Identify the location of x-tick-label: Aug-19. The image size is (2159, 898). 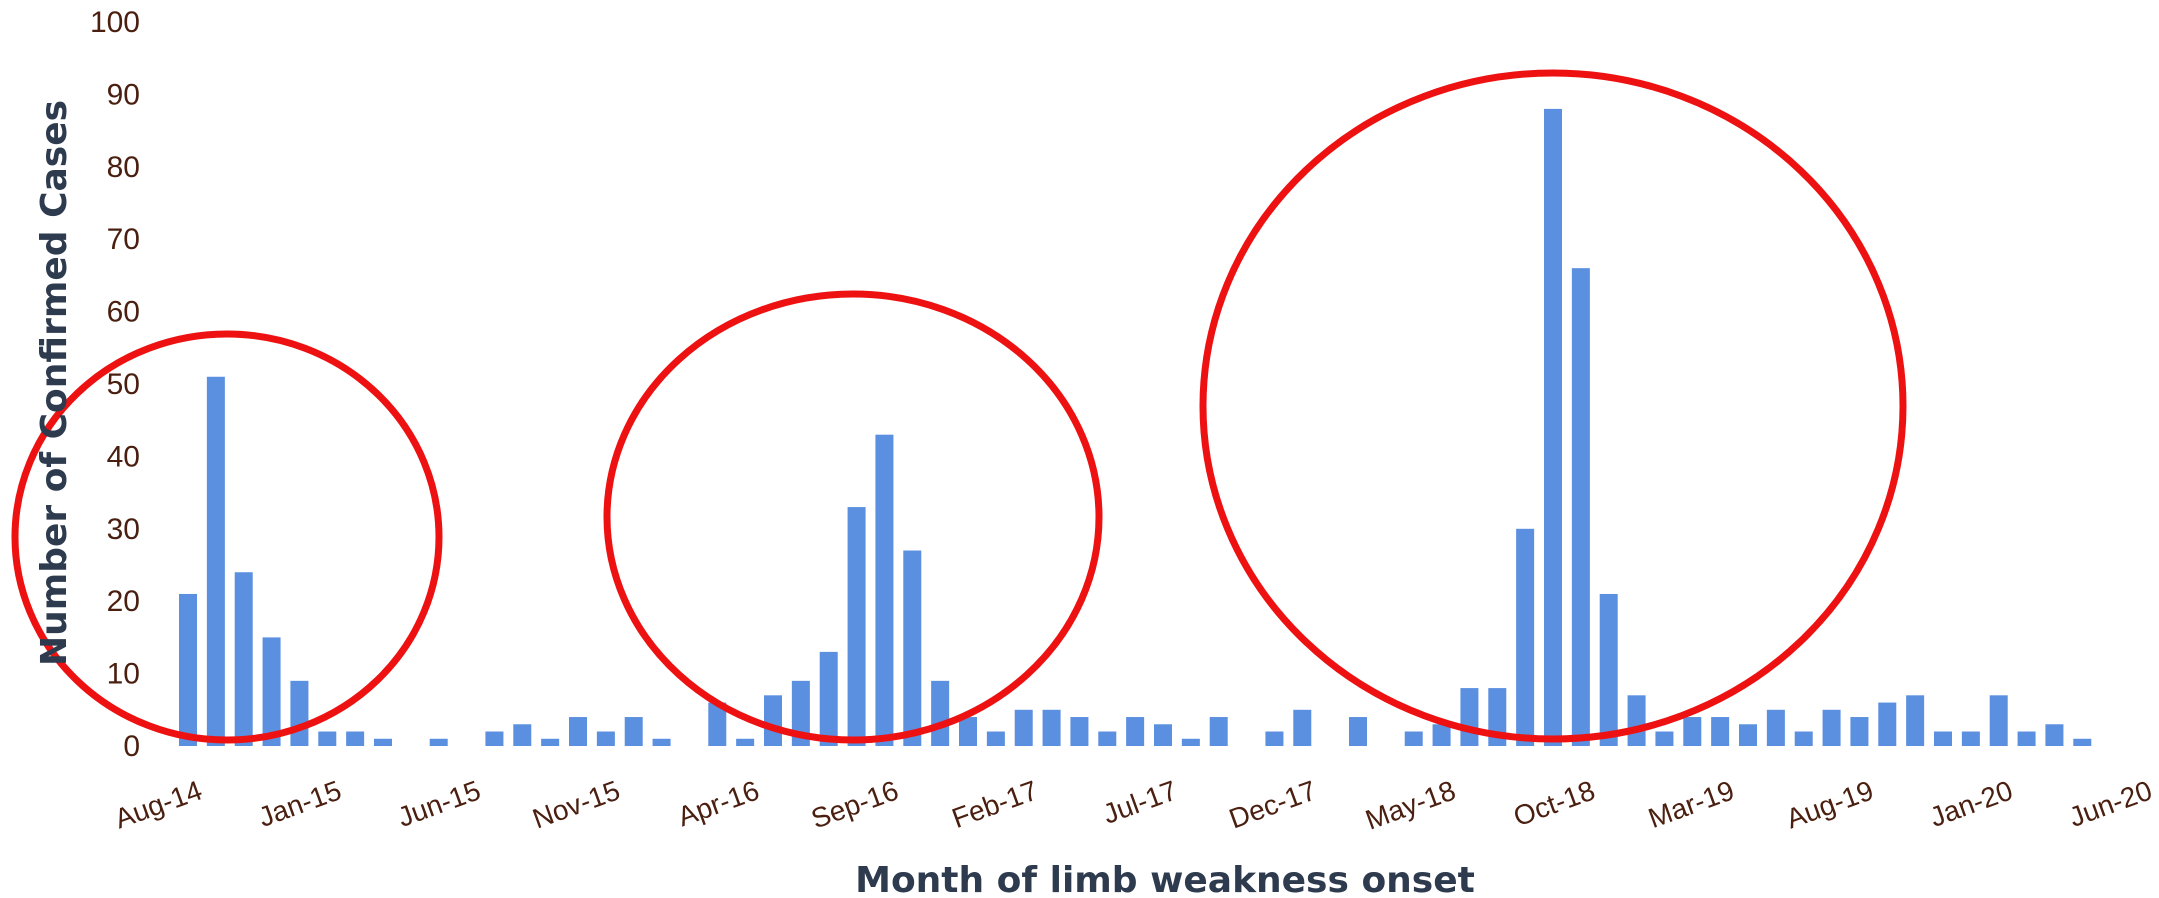
(1829, 805).